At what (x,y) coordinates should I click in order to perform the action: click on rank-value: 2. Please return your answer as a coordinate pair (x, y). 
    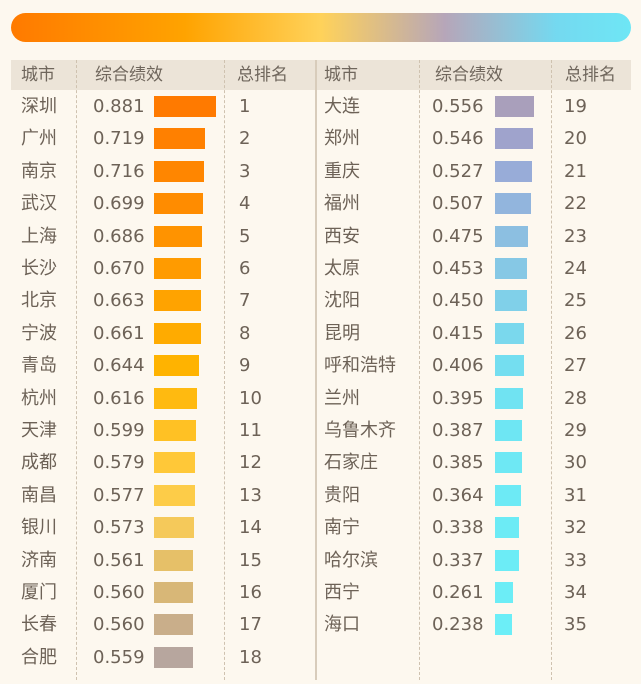
    Looking at the image, I should click on (245, 139).